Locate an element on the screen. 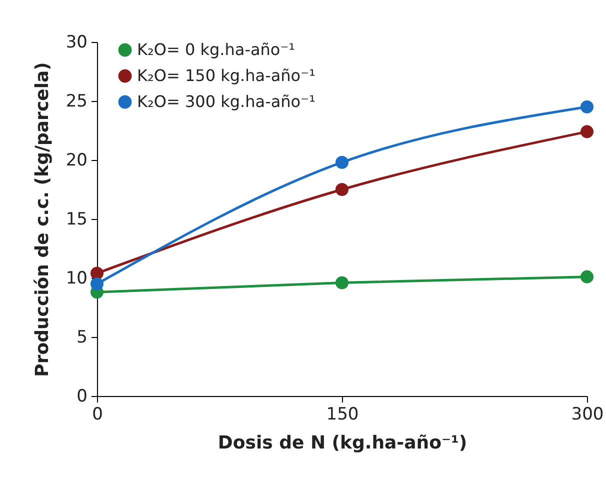 The image size is (606, 477). y-tick-label: 20 is located at coordinates (77, 160).